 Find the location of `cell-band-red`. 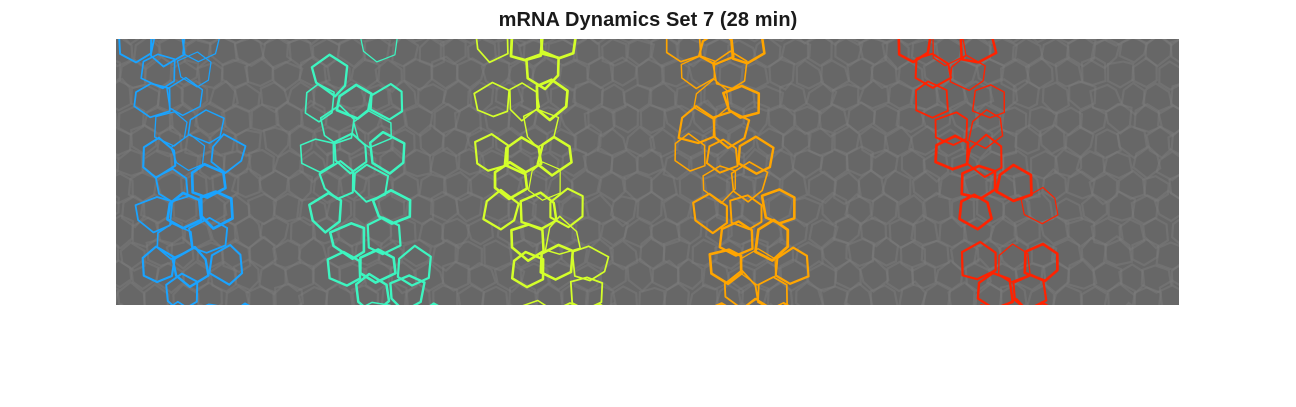

cell-band-red is located at coordinates (978, 172).